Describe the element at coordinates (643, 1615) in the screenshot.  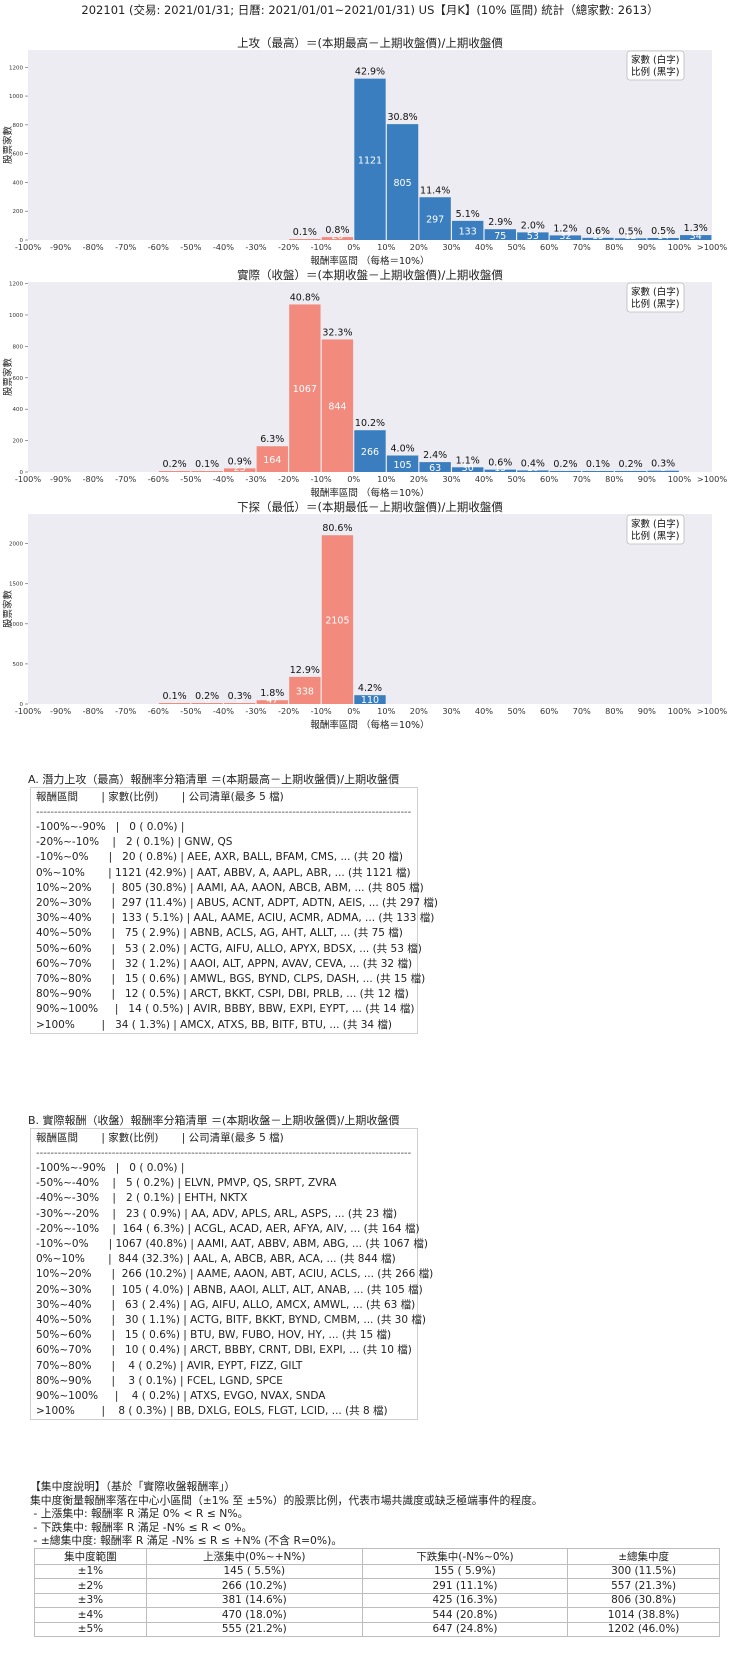
I see `table-cell: 1014 (38.8%)` at that location.